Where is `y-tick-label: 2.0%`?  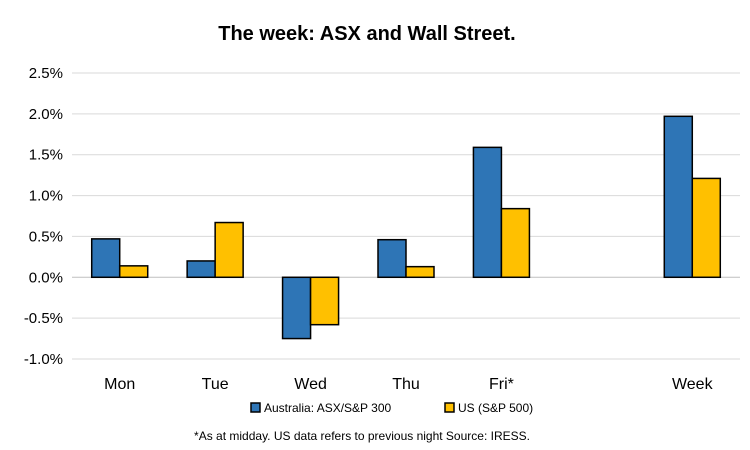 y-tick-label: 2.0% is located at coordinates (46, 114).